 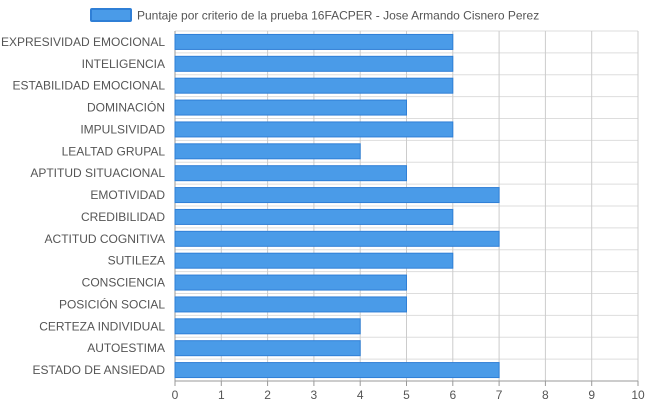 I want to click on x-axis-tick-label: 3, so click(x=314, y=395).